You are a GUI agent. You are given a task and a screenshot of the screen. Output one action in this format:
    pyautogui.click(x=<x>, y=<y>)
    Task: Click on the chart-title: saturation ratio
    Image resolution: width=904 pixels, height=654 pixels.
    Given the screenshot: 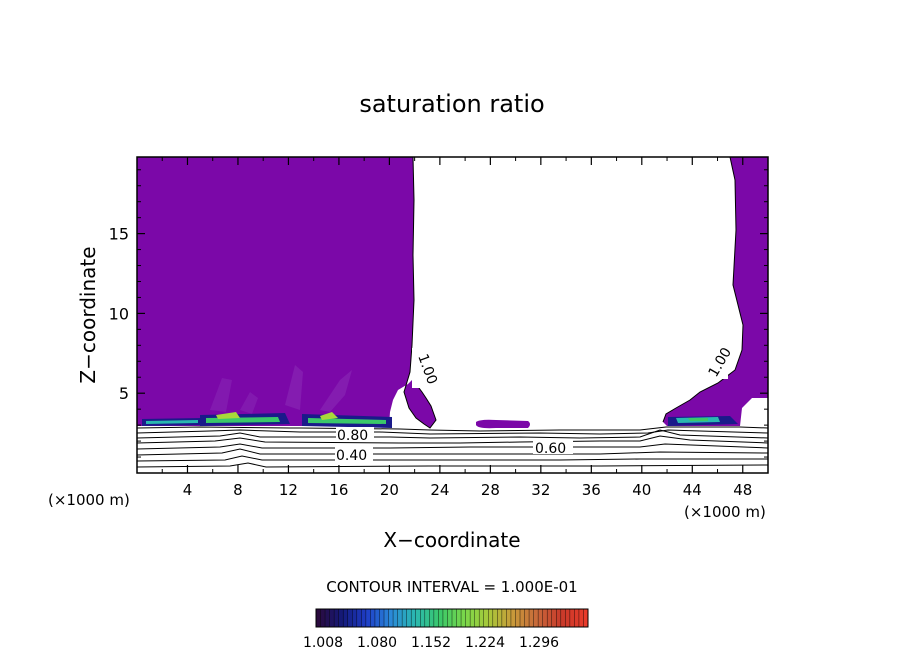 What is the action you would take?
    pyautogui.click(x=451, y=104)
    